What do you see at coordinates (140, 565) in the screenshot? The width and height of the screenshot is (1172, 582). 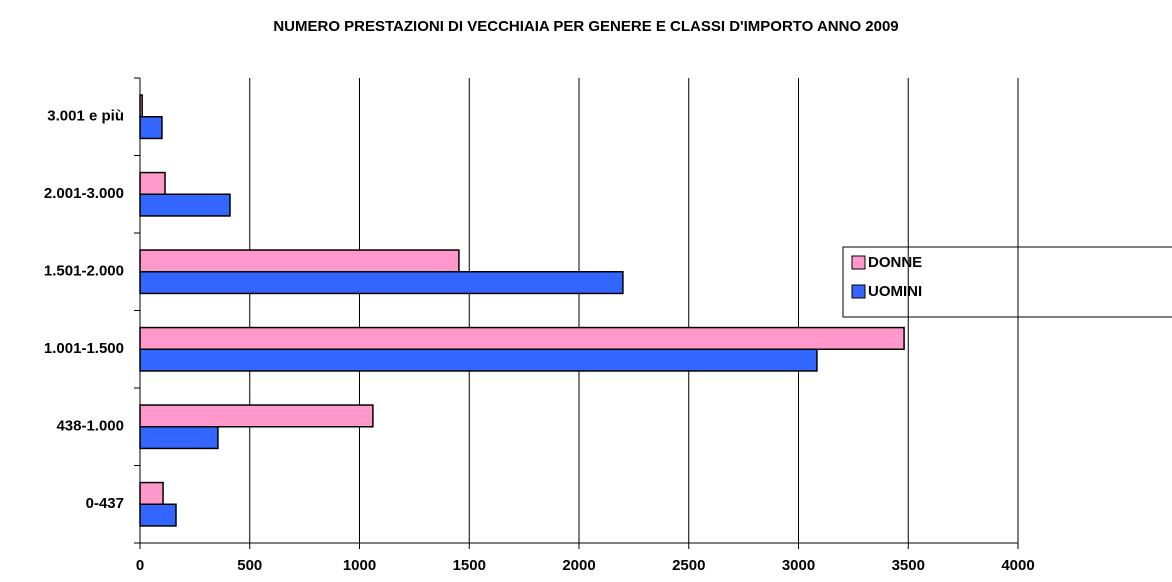 I see `x-tick-label: 0` at bounding box center [140, 565].